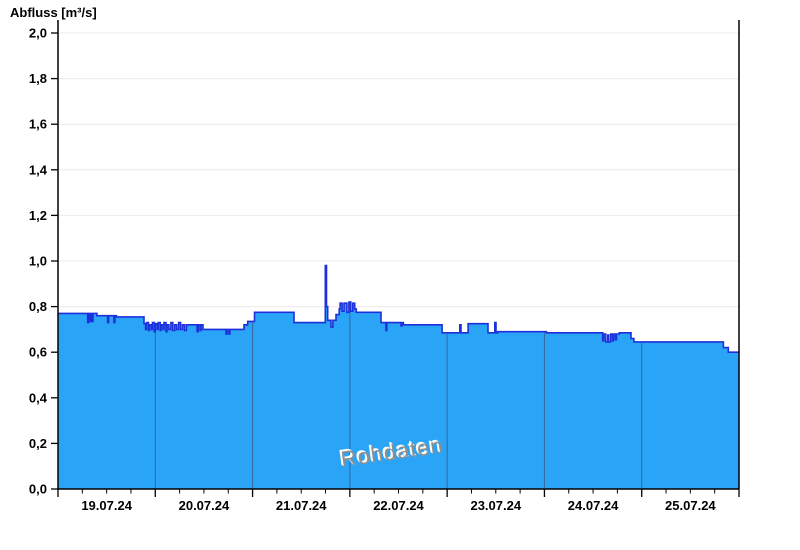 The width and height of the screenshot is (800, 550). Describe the element at coordinates (38, 169) in the screenshot. I see `y-tick-label: 1,4` at that location.